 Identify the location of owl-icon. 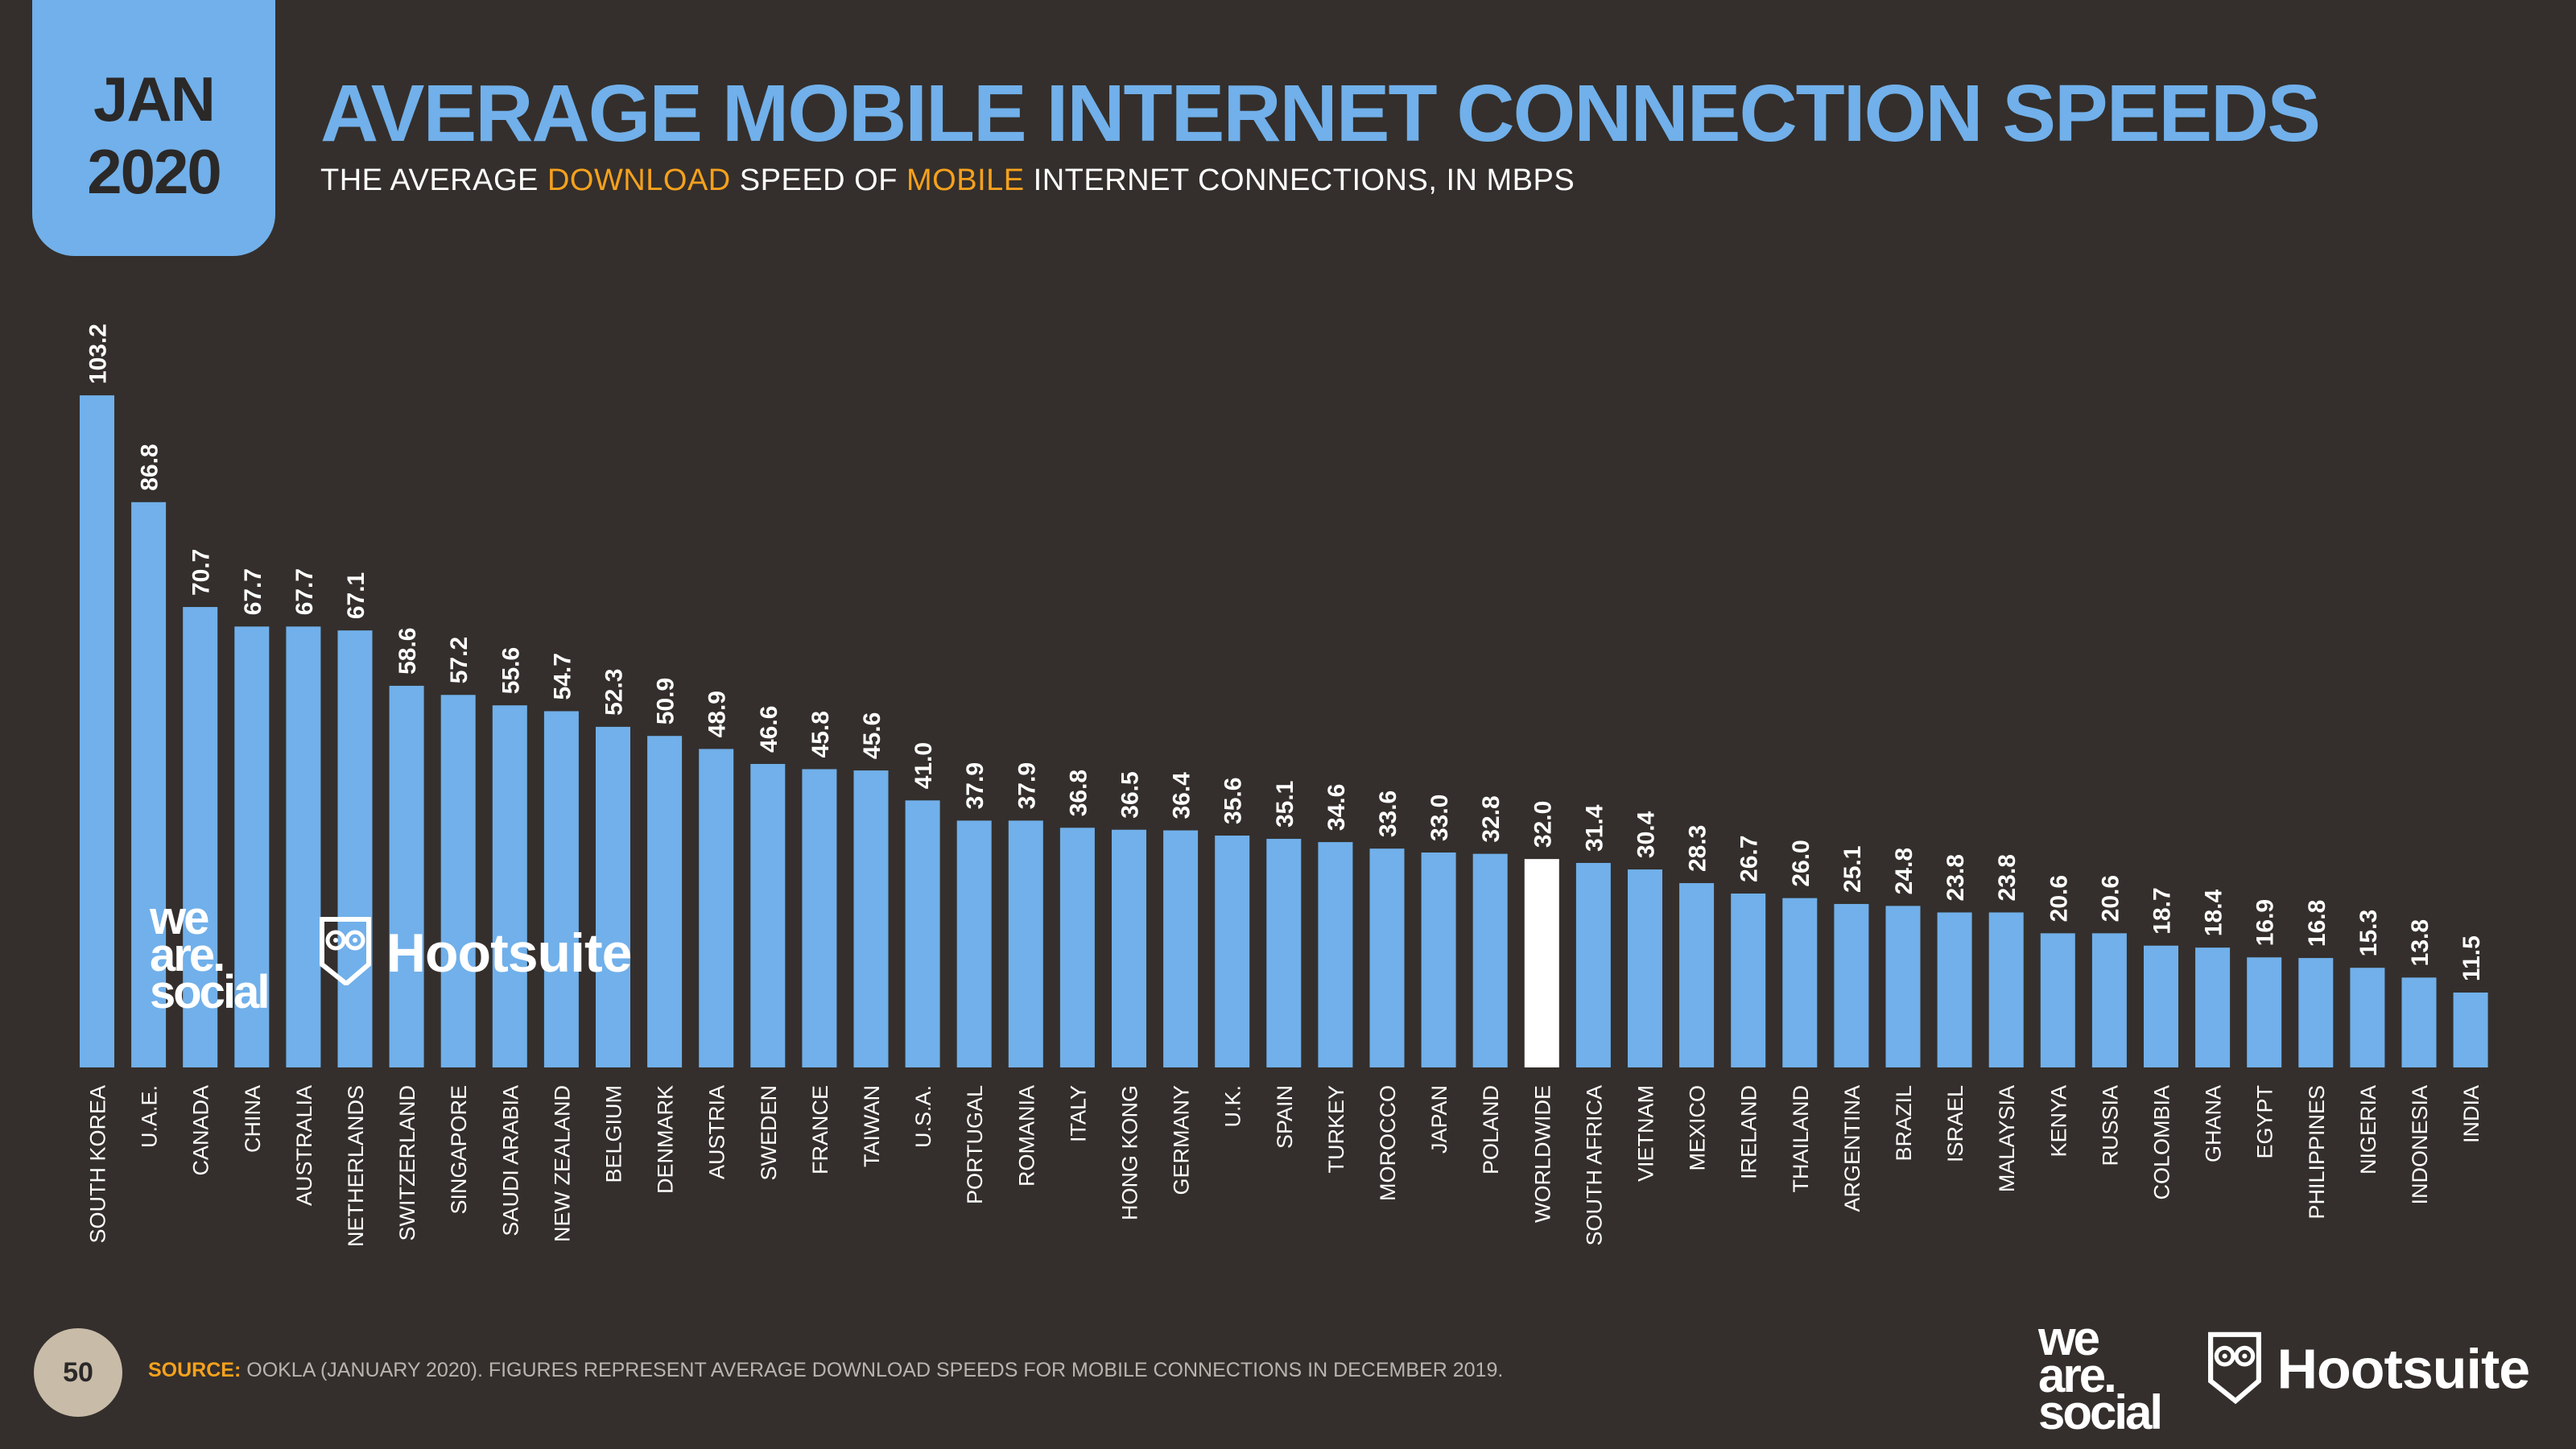
(345, 957).